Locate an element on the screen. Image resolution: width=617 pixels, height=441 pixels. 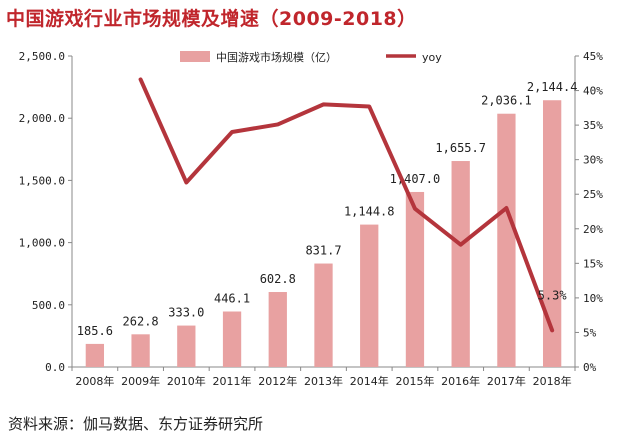
right-tick-label: 45% is located at coordinates (593, 56).